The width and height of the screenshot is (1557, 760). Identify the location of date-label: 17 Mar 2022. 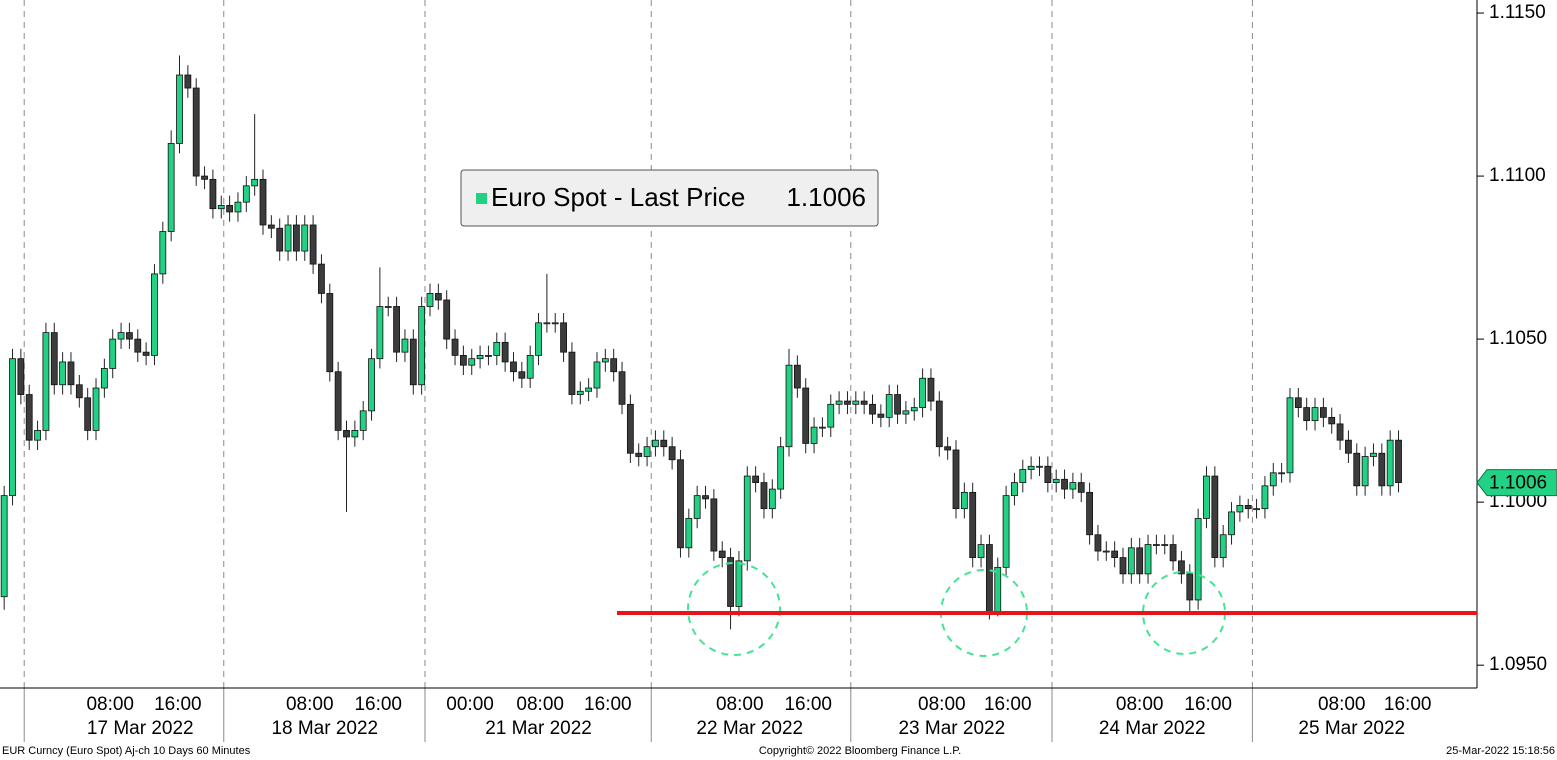
(140, 728).